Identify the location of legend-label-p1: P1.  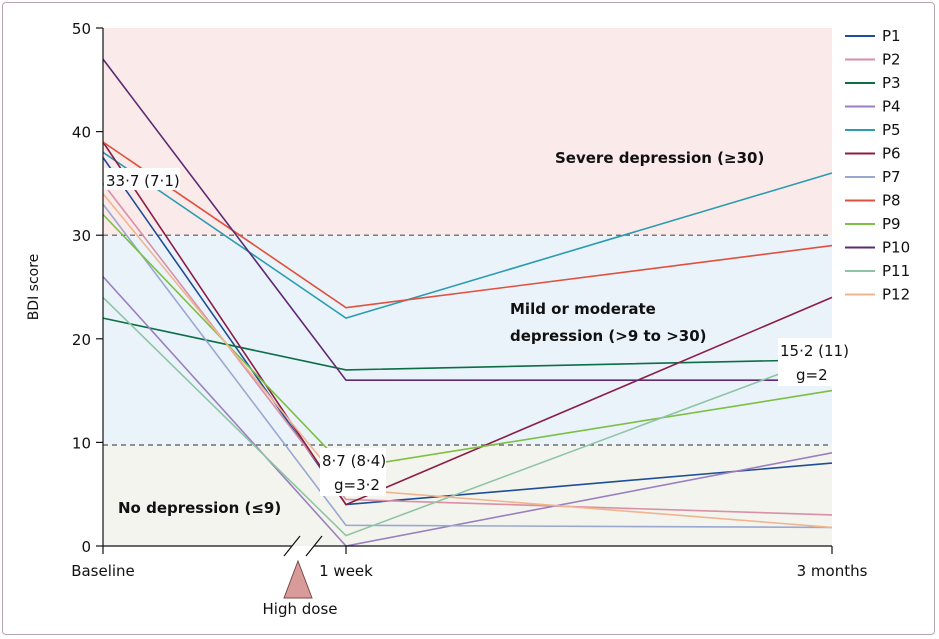
(891, 36).